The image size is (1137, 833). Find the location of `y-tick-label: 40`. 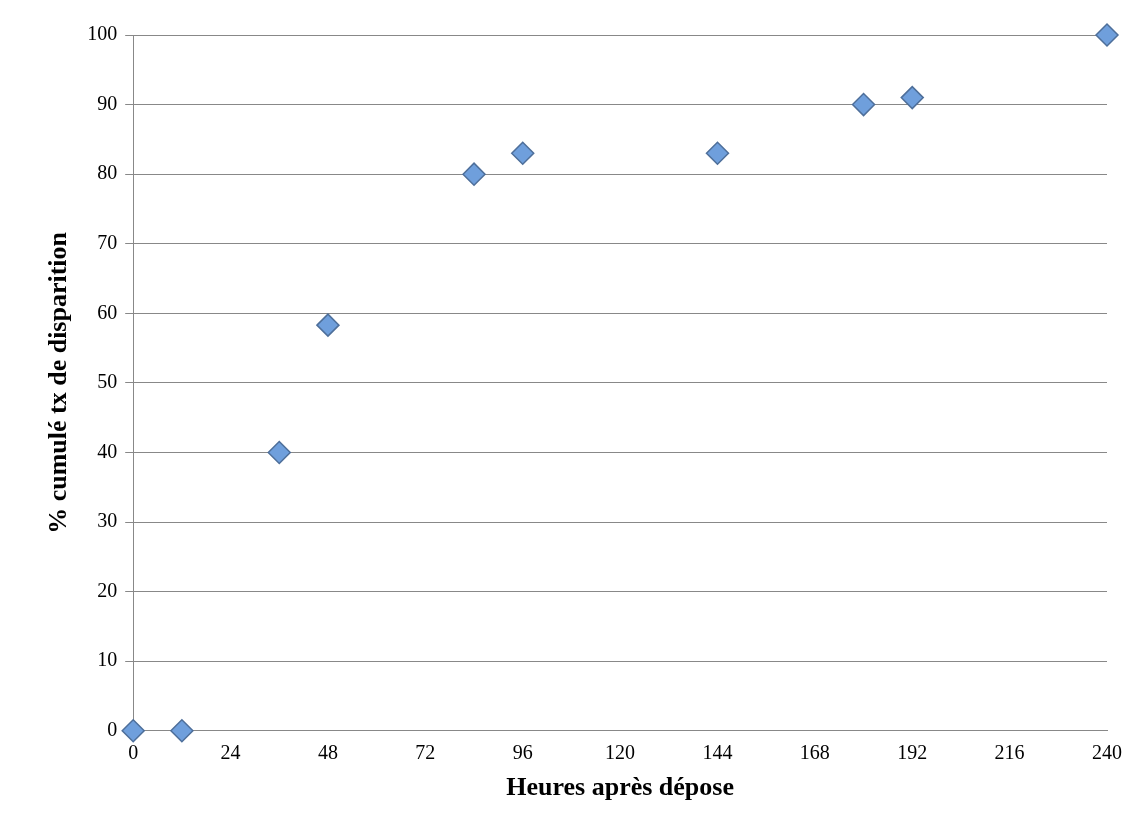

y-tick-label: 40 is located at coordinates (107, 450).